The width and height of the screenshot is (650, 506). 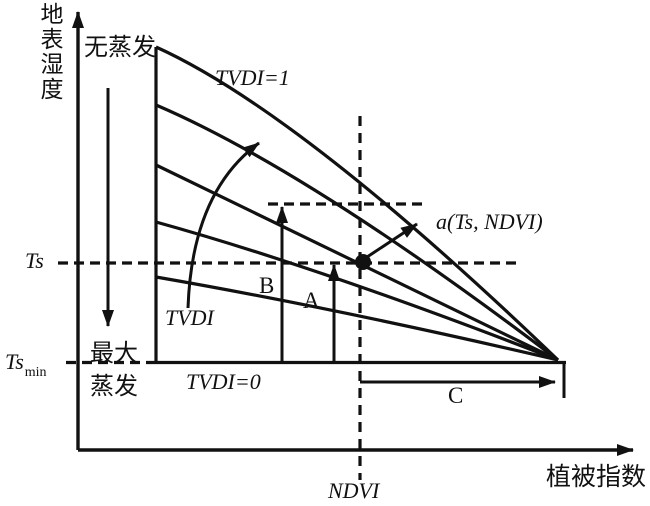 I want to click on y-axis-title: 地表湿度, so click(x=52, y=52).